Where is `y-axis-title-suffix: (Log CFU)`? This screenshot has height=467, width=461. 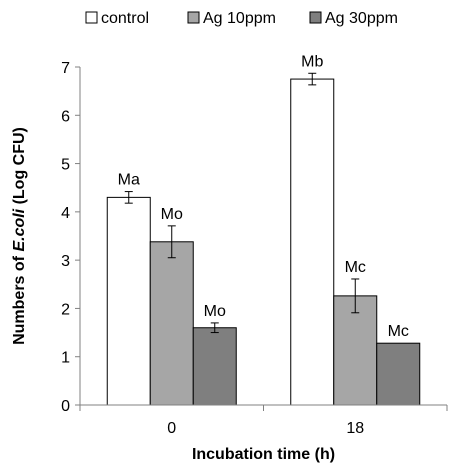
y-axis-title-suffix: (Log CFU) is located at coordinates (19, 168).